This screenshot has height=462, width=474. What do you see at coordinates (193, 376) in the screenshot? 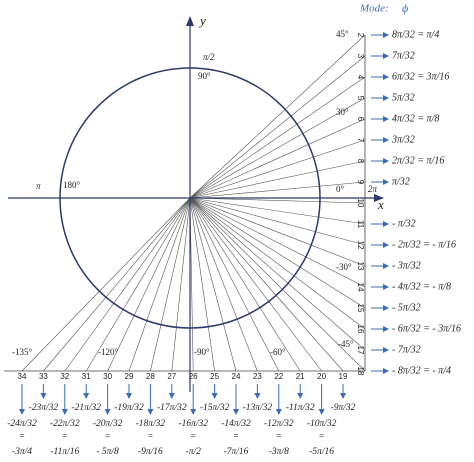
I see `column-number: 26` at bounding box center [193, 376].